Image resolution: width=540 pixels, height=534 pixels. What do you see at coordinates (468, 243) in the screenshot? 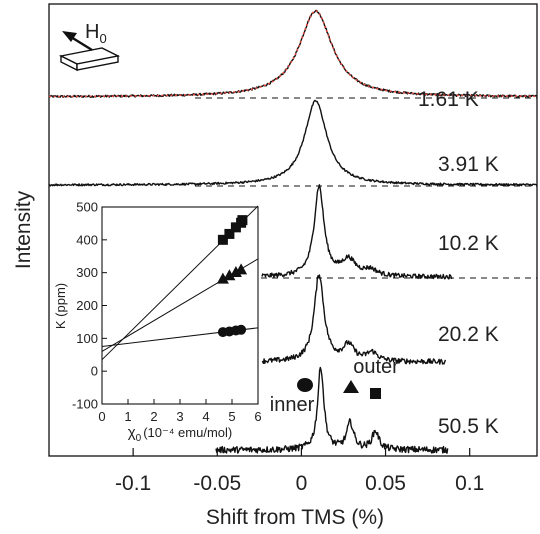
I see `temperature-label-10-2-k: 10.2 K` at bounding box center [468, 243].